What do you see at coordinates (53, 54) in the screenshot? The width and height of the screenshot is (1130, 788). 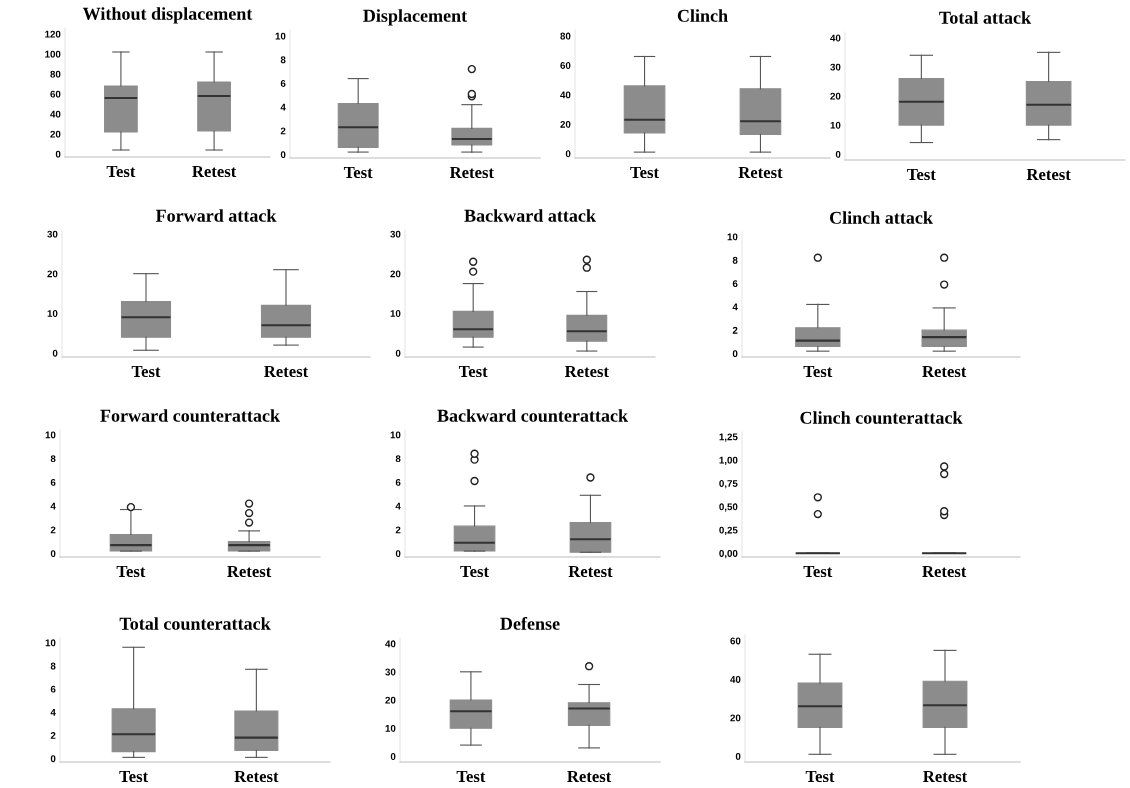 I see `y-tick-label: 100` at bounding box center [53, 54].